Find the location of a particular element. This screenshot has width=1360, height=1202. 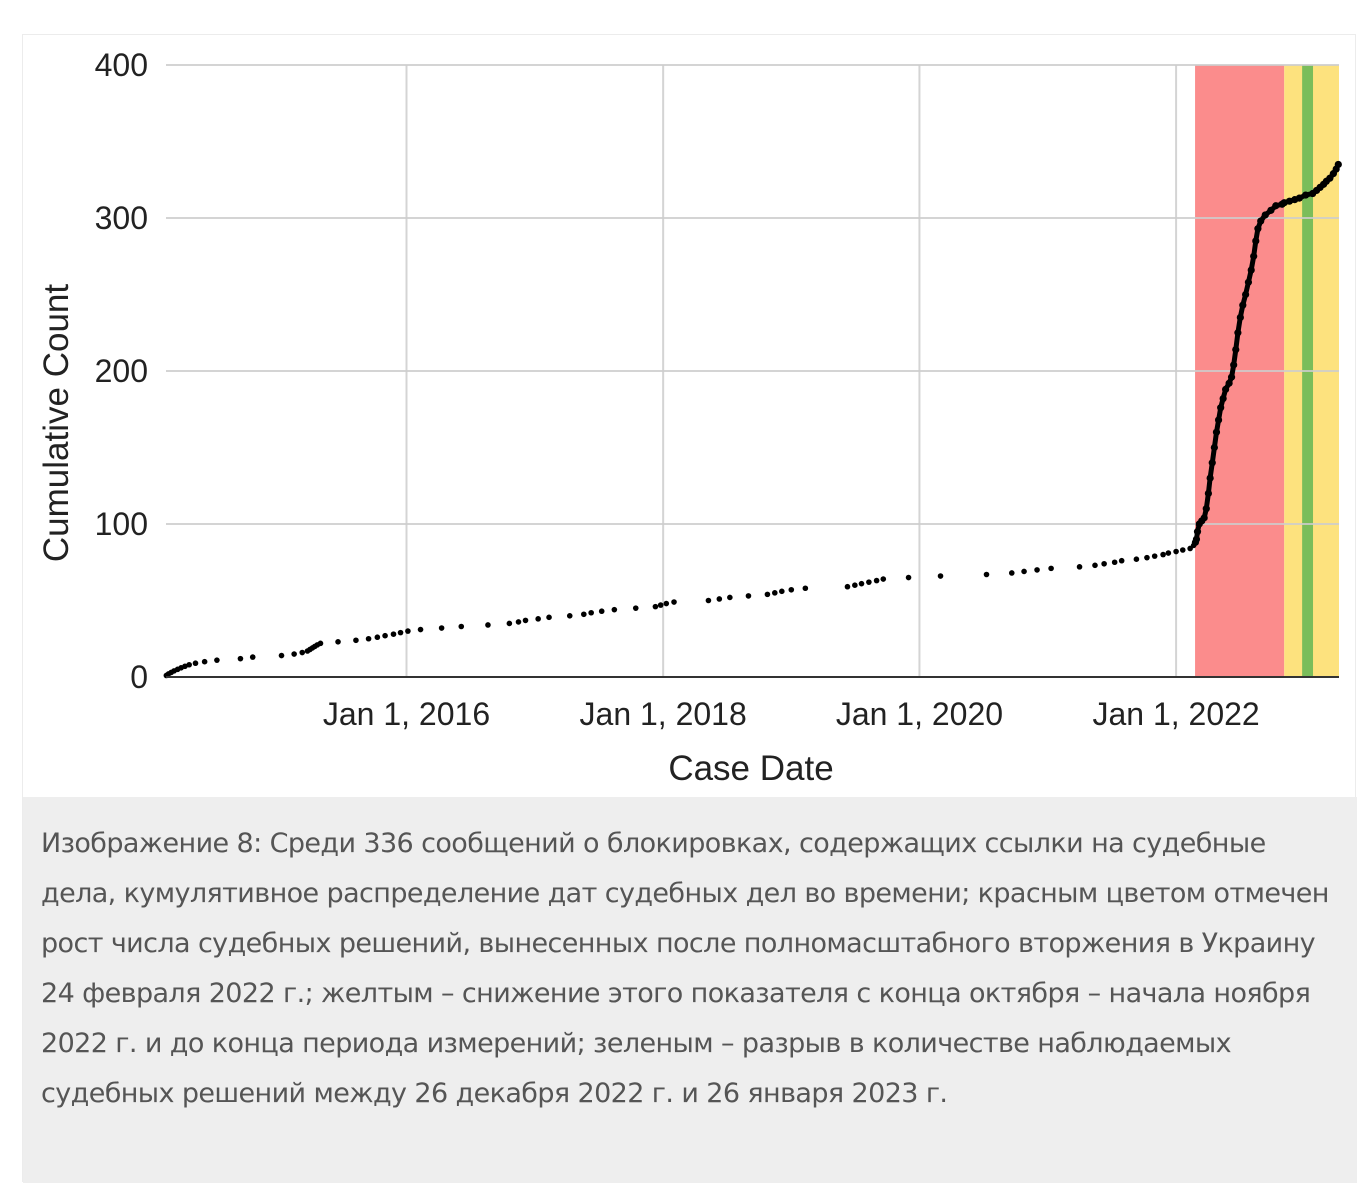

y-tick-label: 0 is located at coordinates (139, 677).